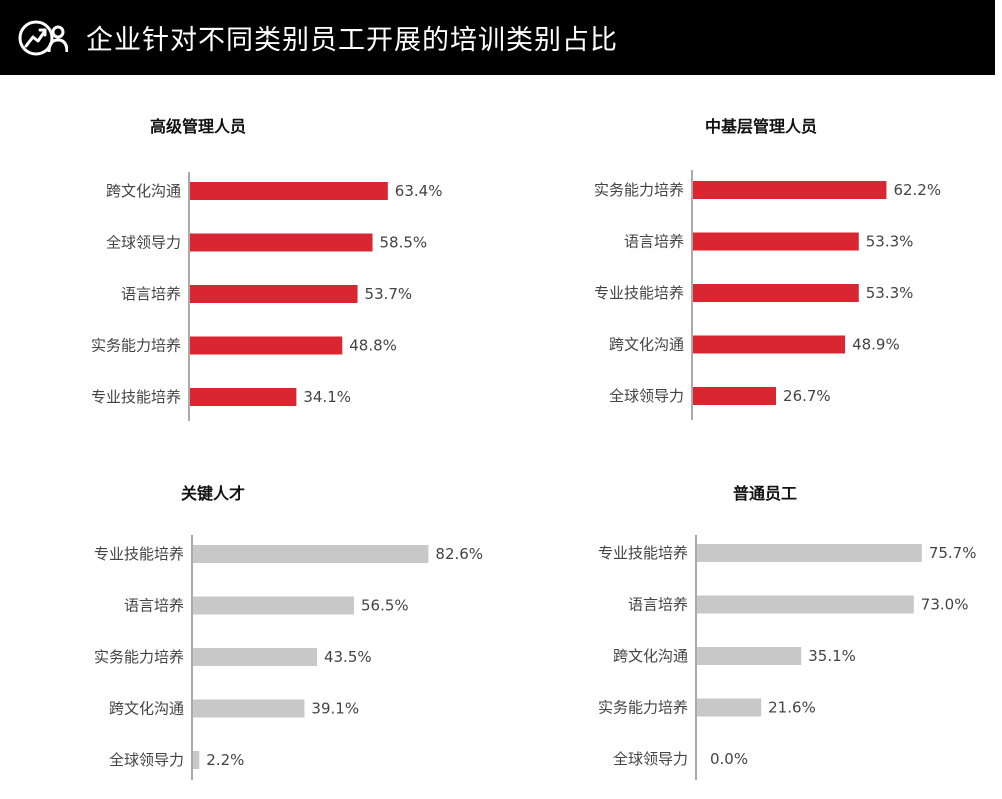  What do you see at coordinates (404, 243) in the screenshot?
I see `value-label: 58.5%` at bounding box center [404, 243].